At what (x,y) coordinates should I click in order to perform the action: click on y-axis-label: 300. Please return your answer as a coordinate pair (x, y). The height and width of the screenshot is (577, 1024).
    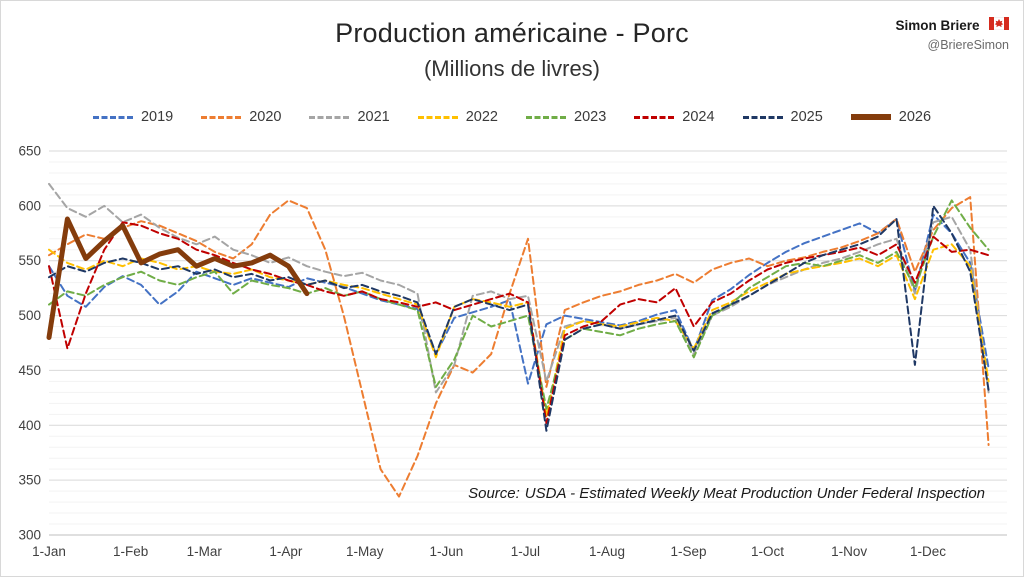
    Looking at the image, I should click on (29, 535).